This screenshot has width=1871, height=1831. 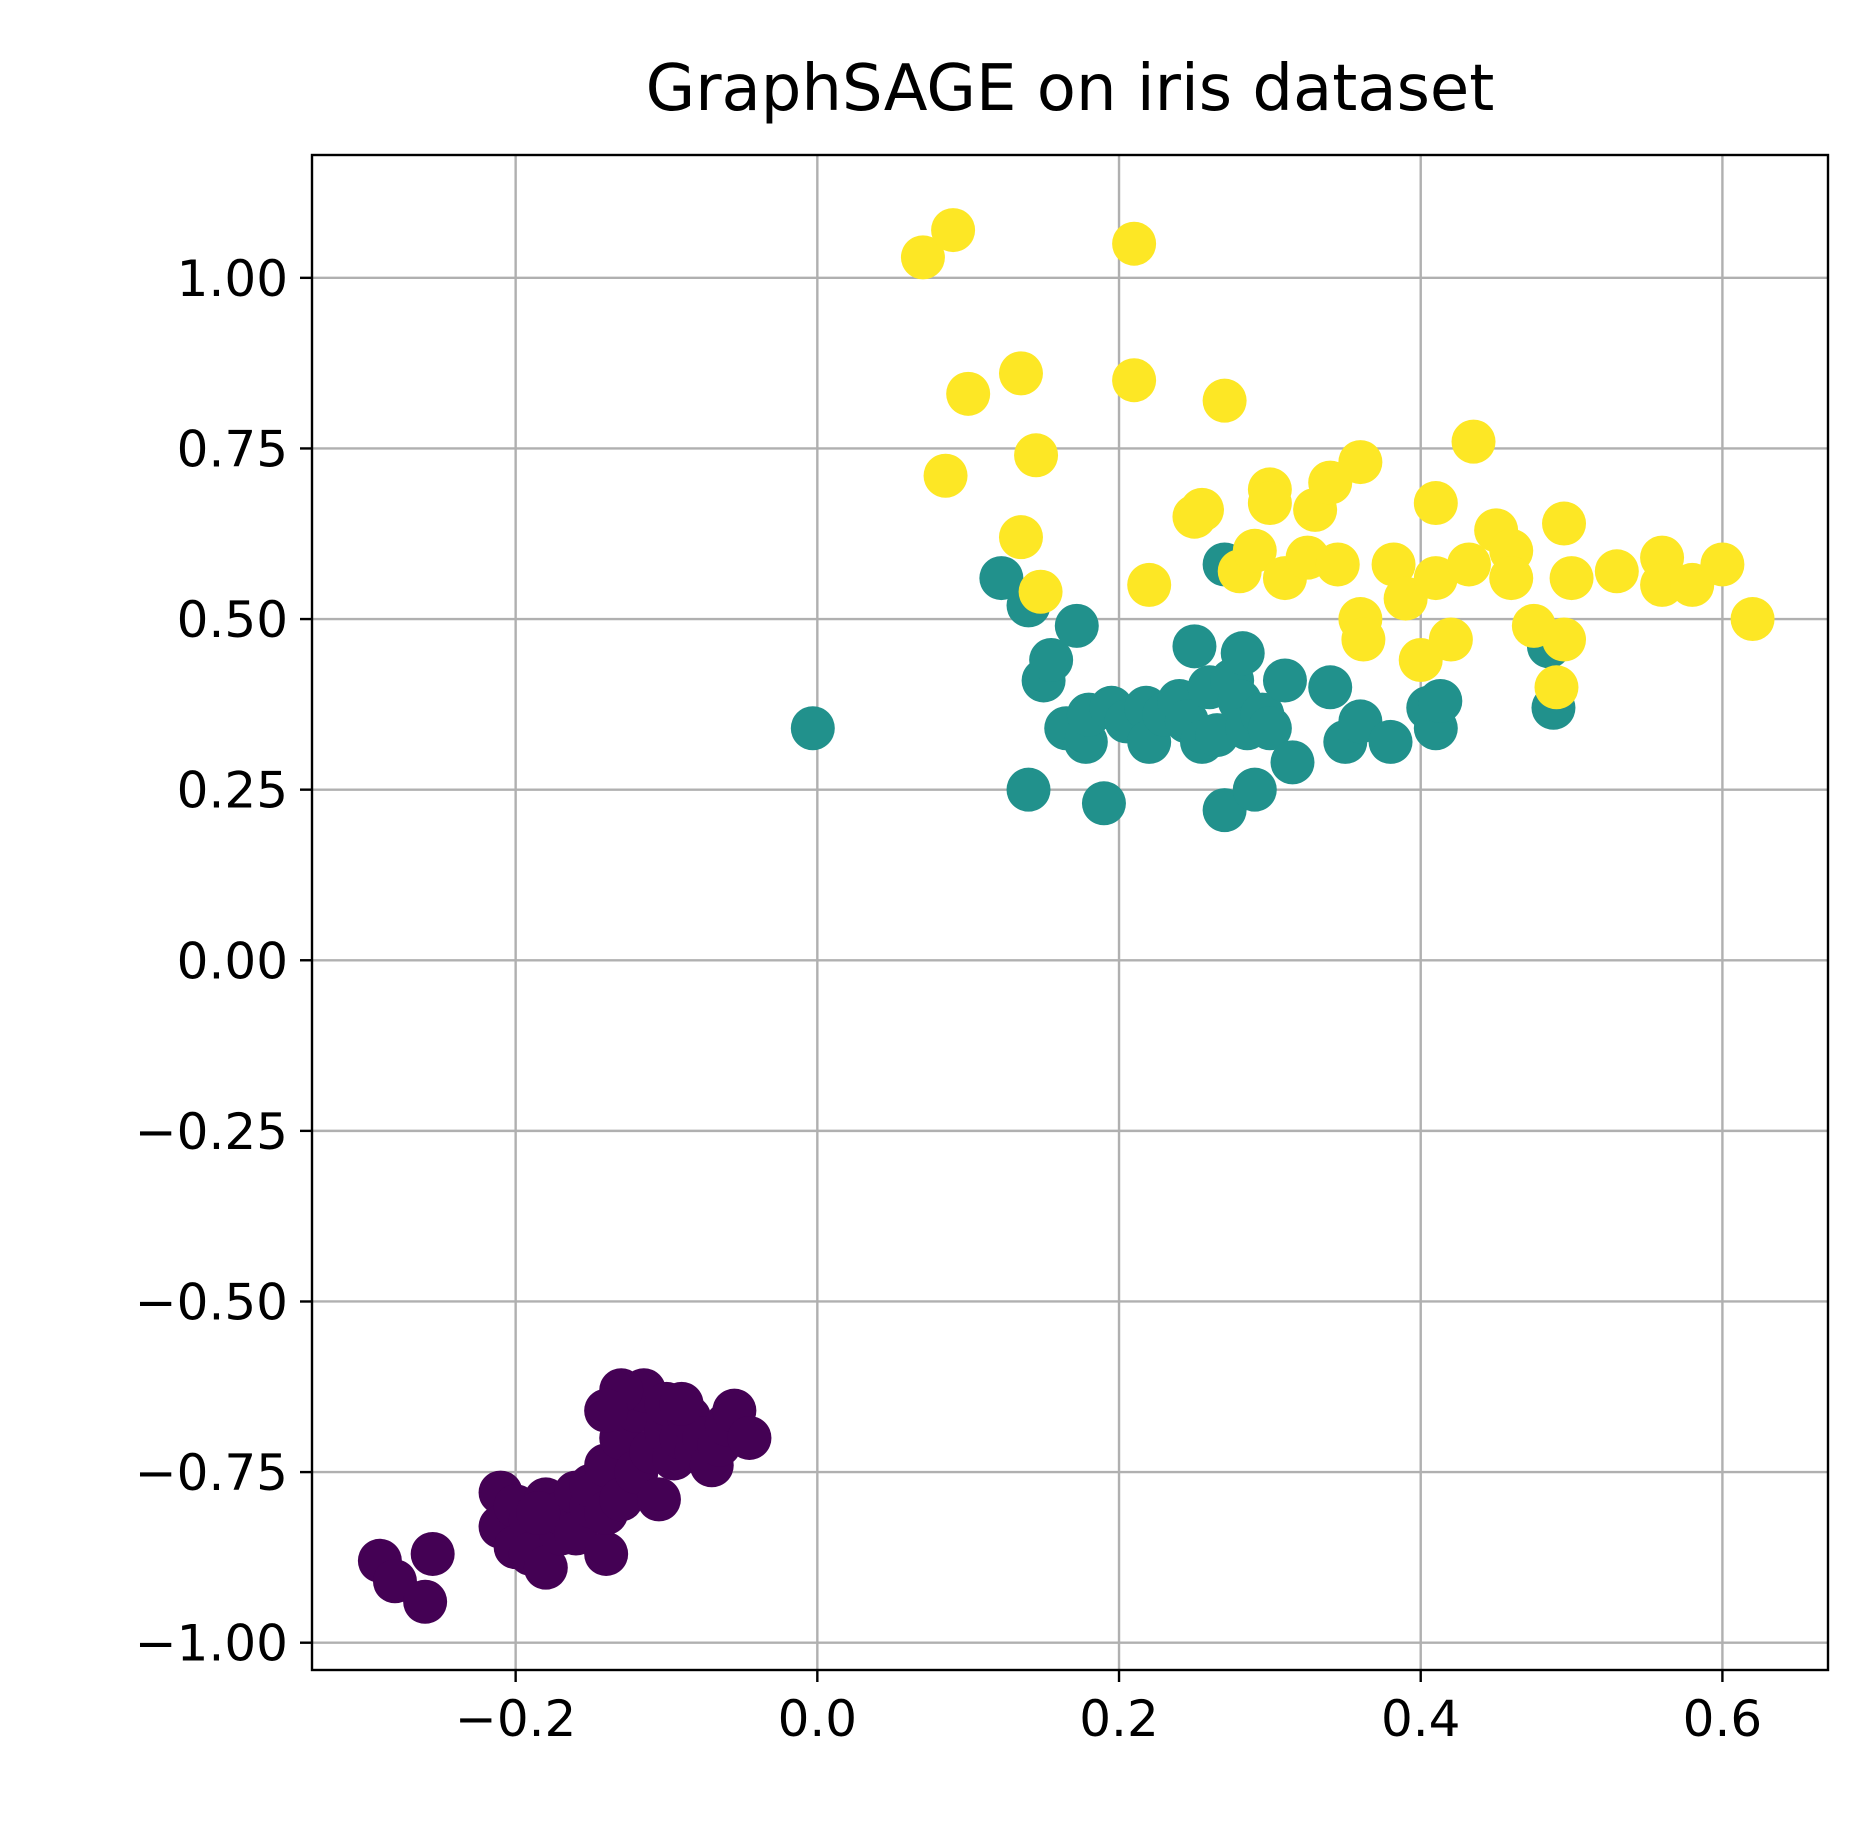 What do you see at coordinates (232, 791) in the screenshot?
I see `y-tick-label: 0.25` at bounding box center [232, 791].